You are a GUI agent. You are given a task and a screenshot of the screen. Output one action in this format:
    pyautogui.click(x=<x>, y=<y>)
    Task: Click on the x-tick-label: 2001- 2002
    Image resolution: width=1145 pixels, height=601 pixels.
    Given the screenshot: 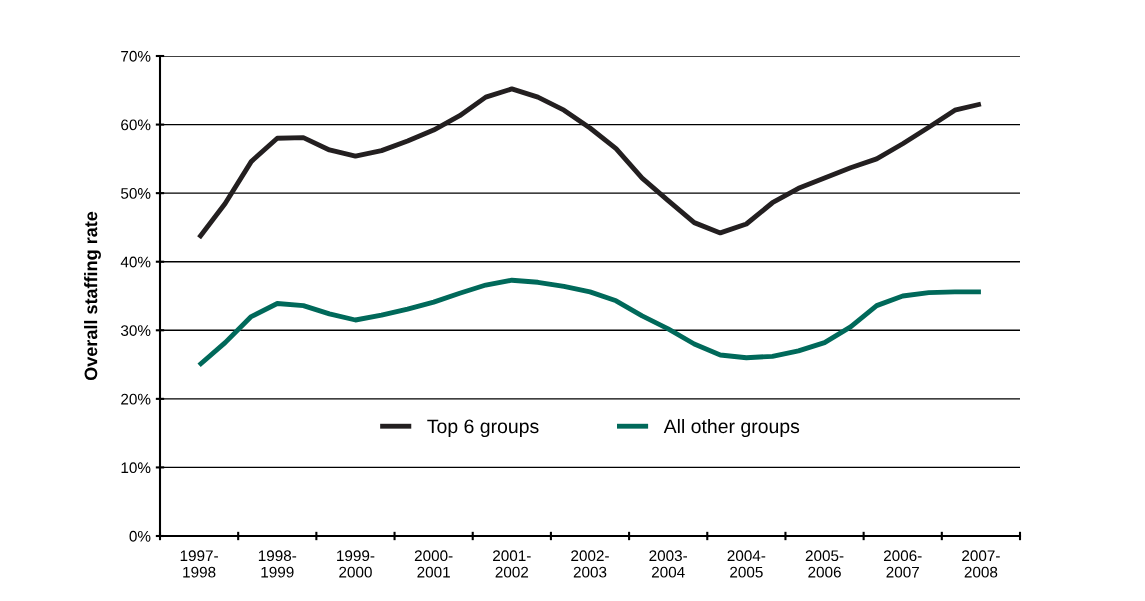 What is the action you would take?
    pyautogui.click(x=512, y=564)
    